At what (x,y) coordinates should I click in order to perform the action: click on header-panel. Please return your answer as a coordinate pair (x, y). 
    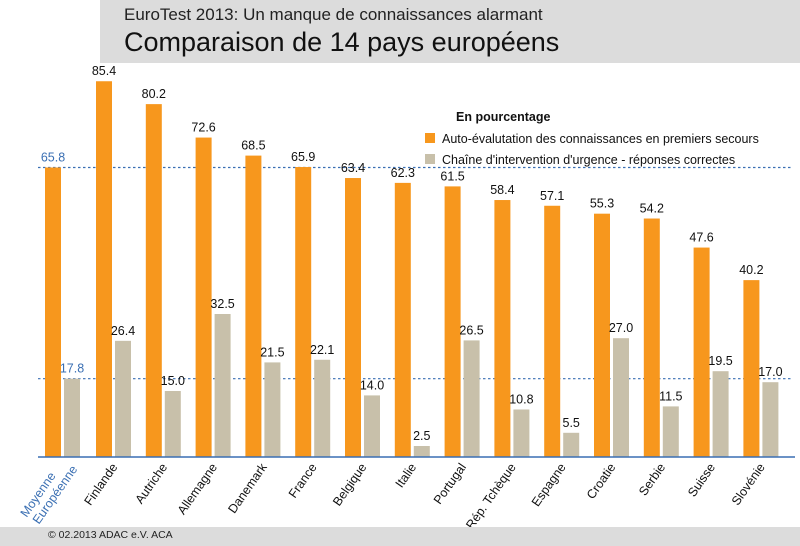
    Looking at the image, I should click on (450, 31).